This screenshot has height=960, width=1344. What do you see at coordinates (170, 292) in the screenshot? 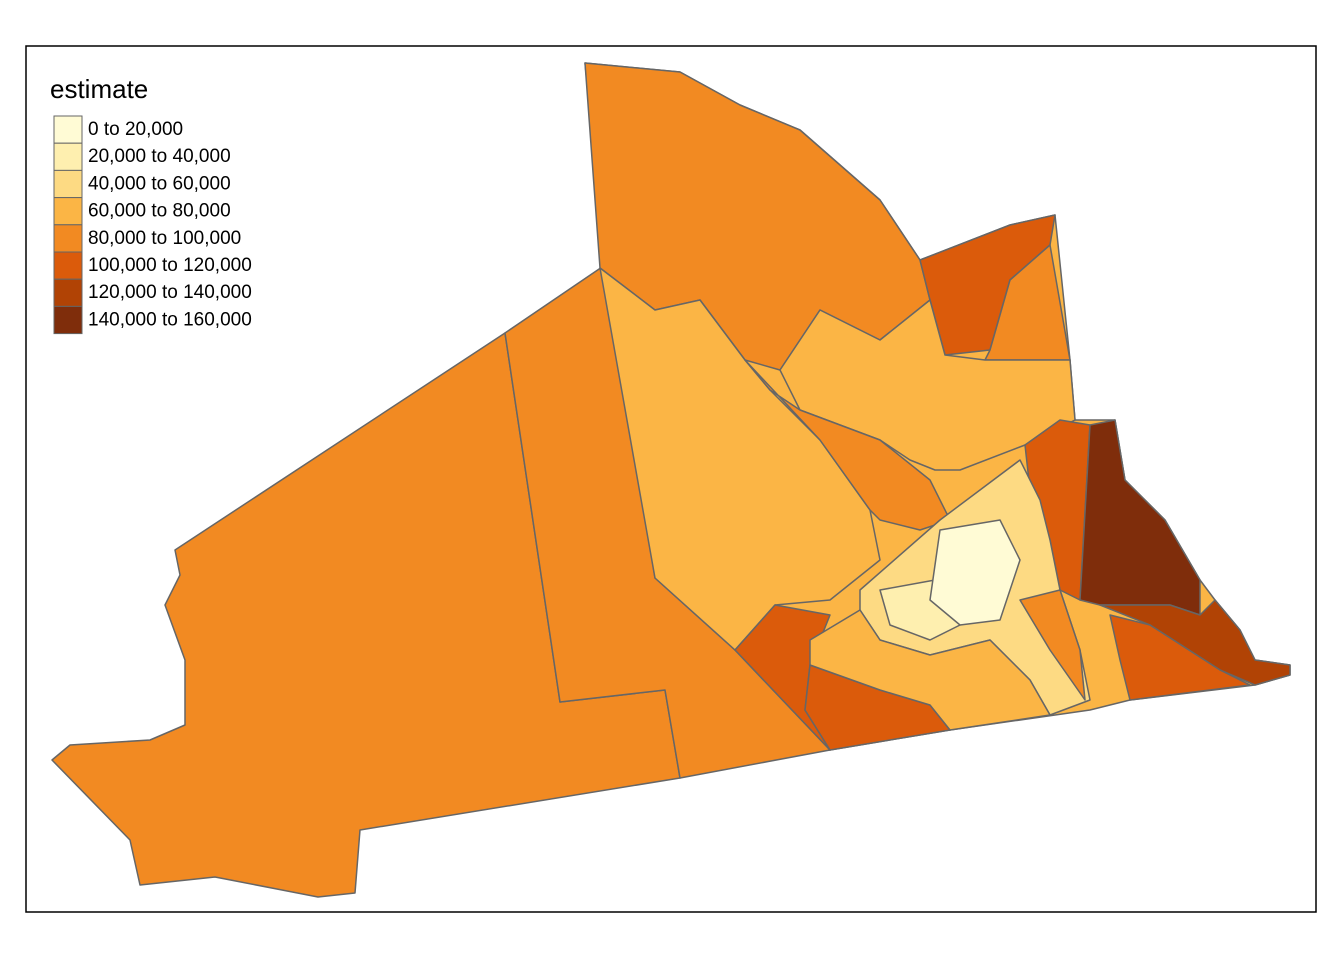
I see `legend-label: 120,000 to 140,000` at bounding box center [170, 292].